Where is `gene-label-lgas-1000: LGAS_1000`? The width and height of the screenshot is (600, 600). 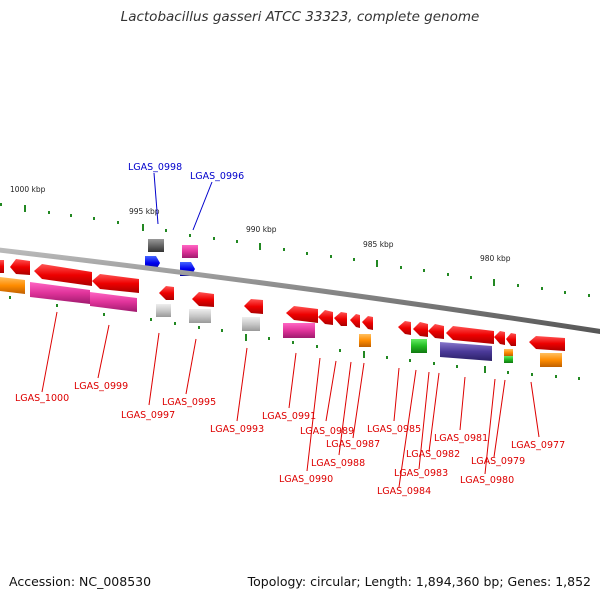
gene-label-lgas-1000: LGAS_1000 is located at coordinates (42, 398).